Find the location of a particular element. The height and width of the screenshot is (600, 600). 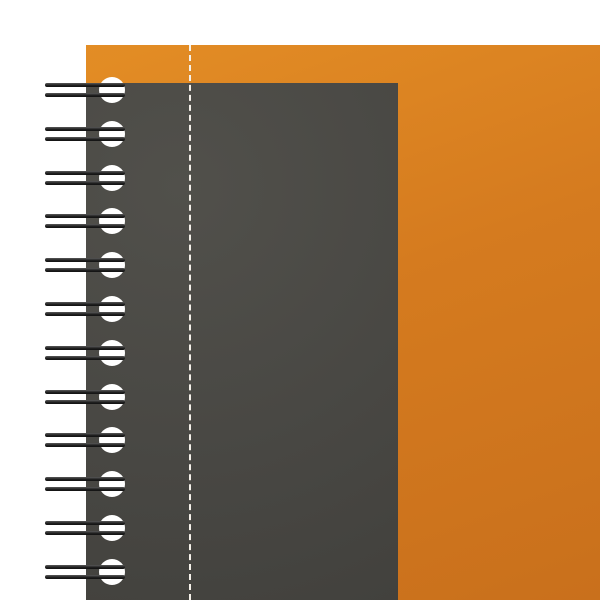

perforation-line is located at coordinates (190, 322).